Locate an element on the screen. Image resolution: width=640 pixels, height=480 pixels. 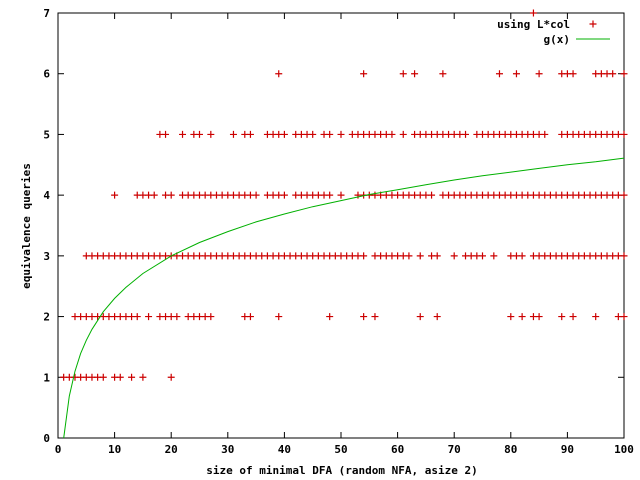
x-tick-label: 90 is located at coordinates (567, 449).